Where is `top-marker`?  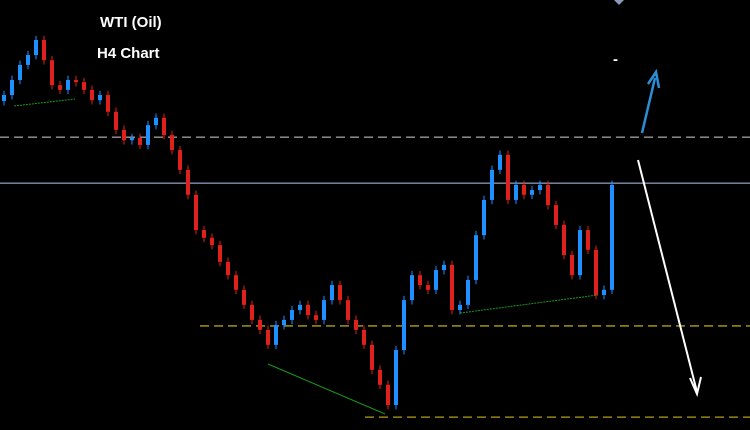
top-marker is located at coordinates (619, 2).